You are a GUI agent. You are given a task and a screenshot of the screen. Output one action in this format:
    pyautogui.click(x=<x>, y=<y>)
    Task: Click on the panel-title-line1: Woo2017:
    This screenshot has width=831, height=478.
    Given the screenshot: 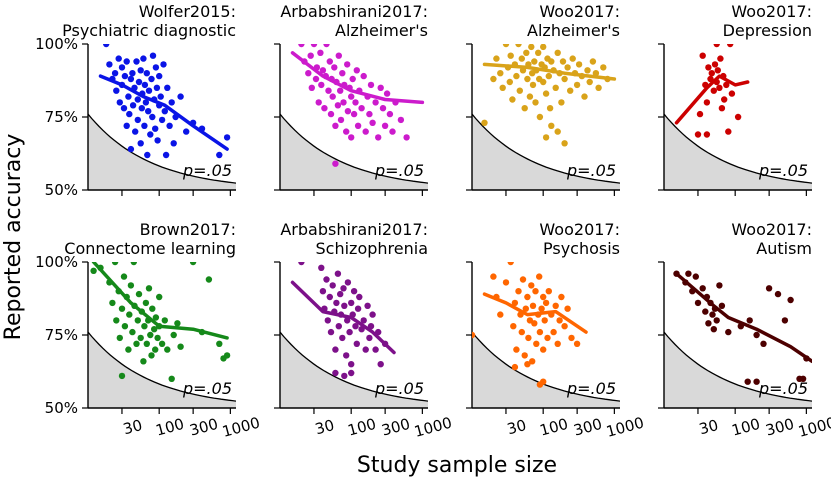 What is the action you would take?
    pyautogui.click(x=579, y=229)
    